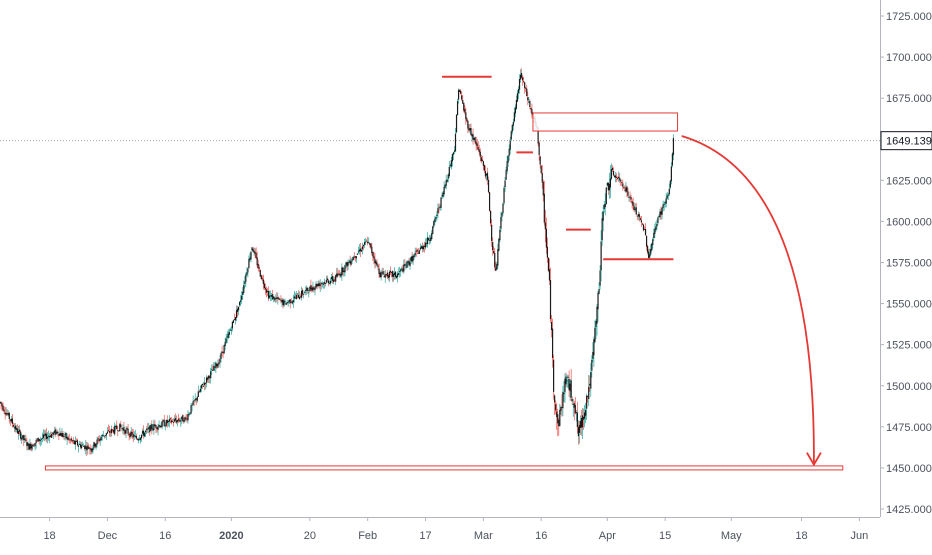 The height and width of the screenshot is (555, 932). What do you see at coordinates (801, 536) in the screenshot?
I see `time-tick-label: 18` at bounding box center [801, 536].